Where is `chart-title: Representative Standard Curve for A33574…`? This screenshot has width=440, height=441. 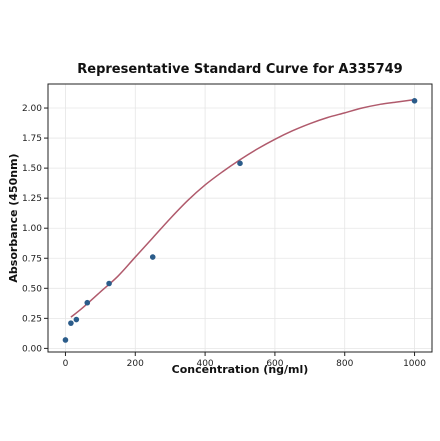 chart-title: Representative Standard Curve for A33574… is located at coordinates (239, 69).